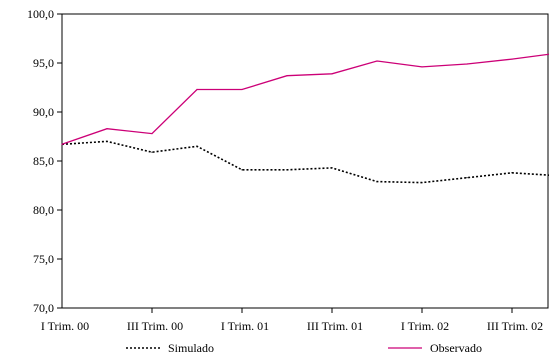  I want to click on x-tick-label: III Trim. 00, so click(155, 326).